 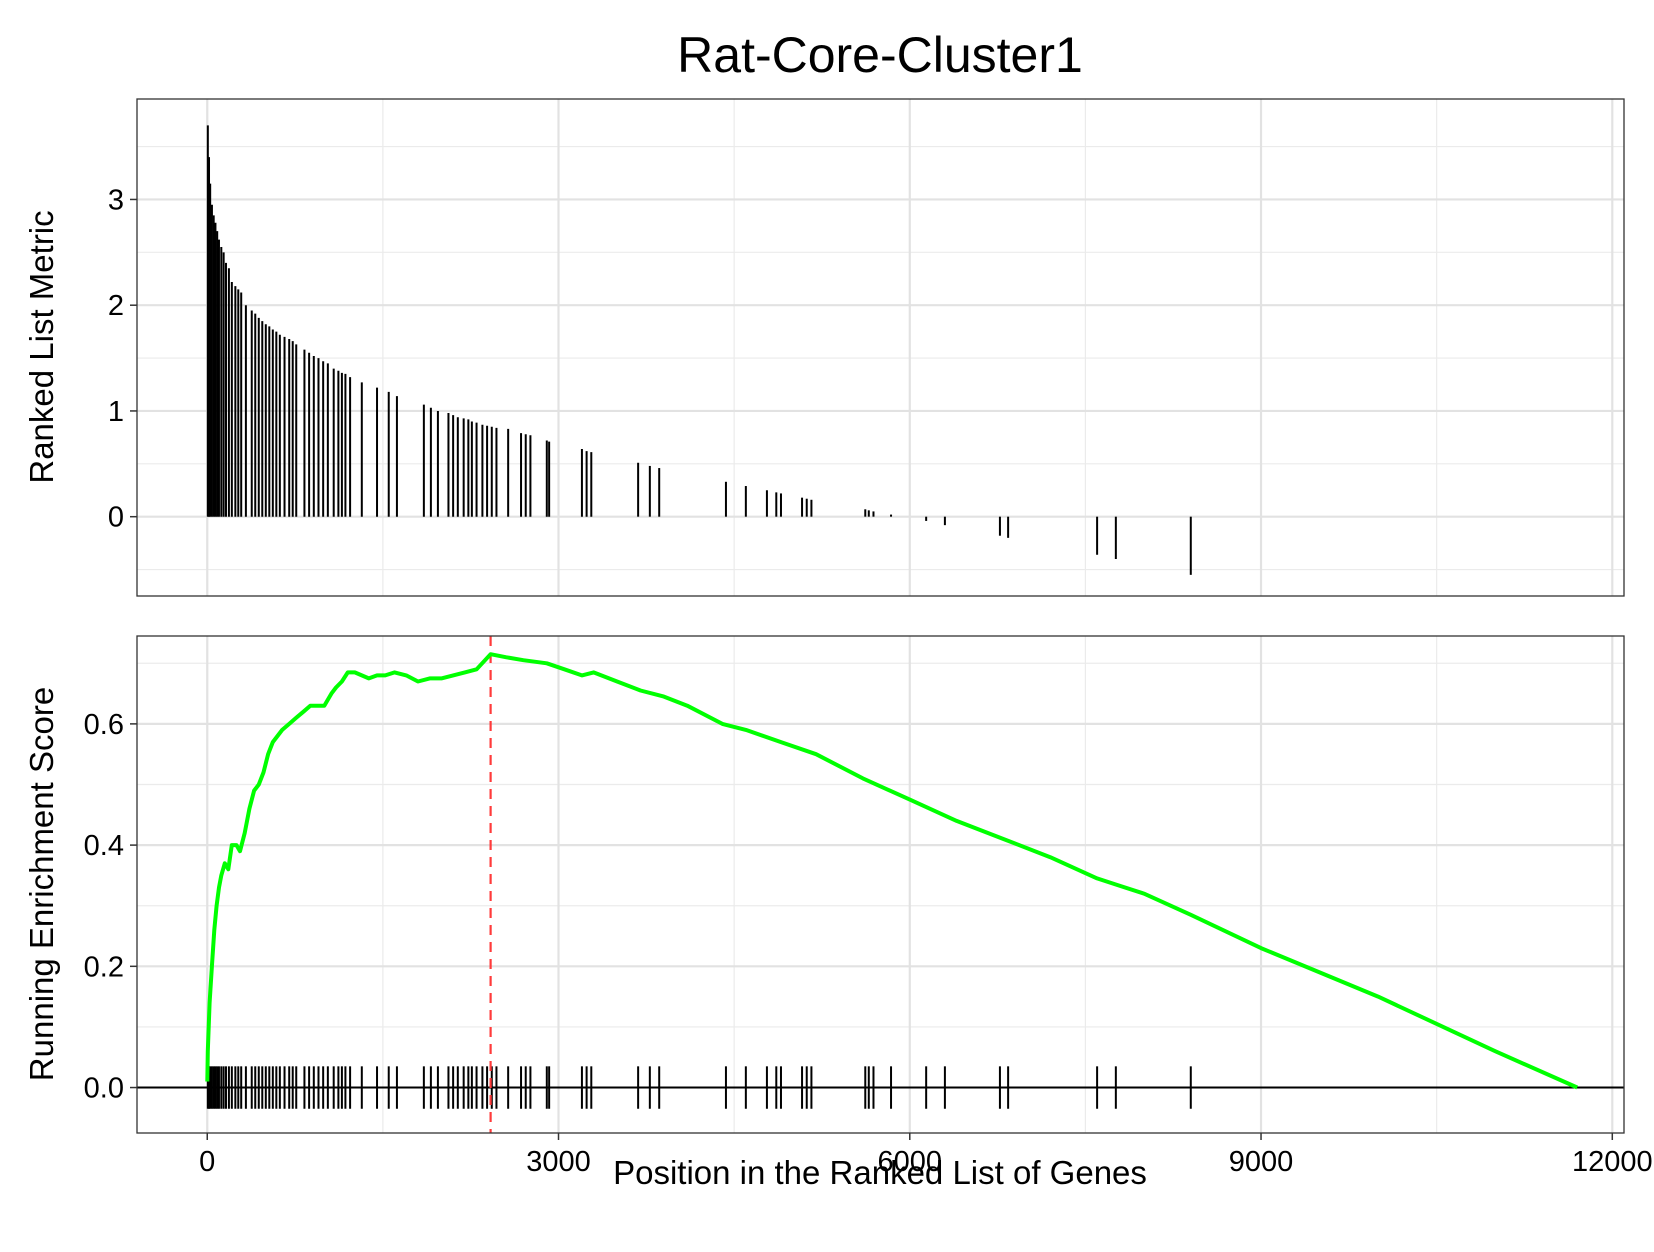 I want to click on y-tick-label: 0, so click(x=116, y=518).